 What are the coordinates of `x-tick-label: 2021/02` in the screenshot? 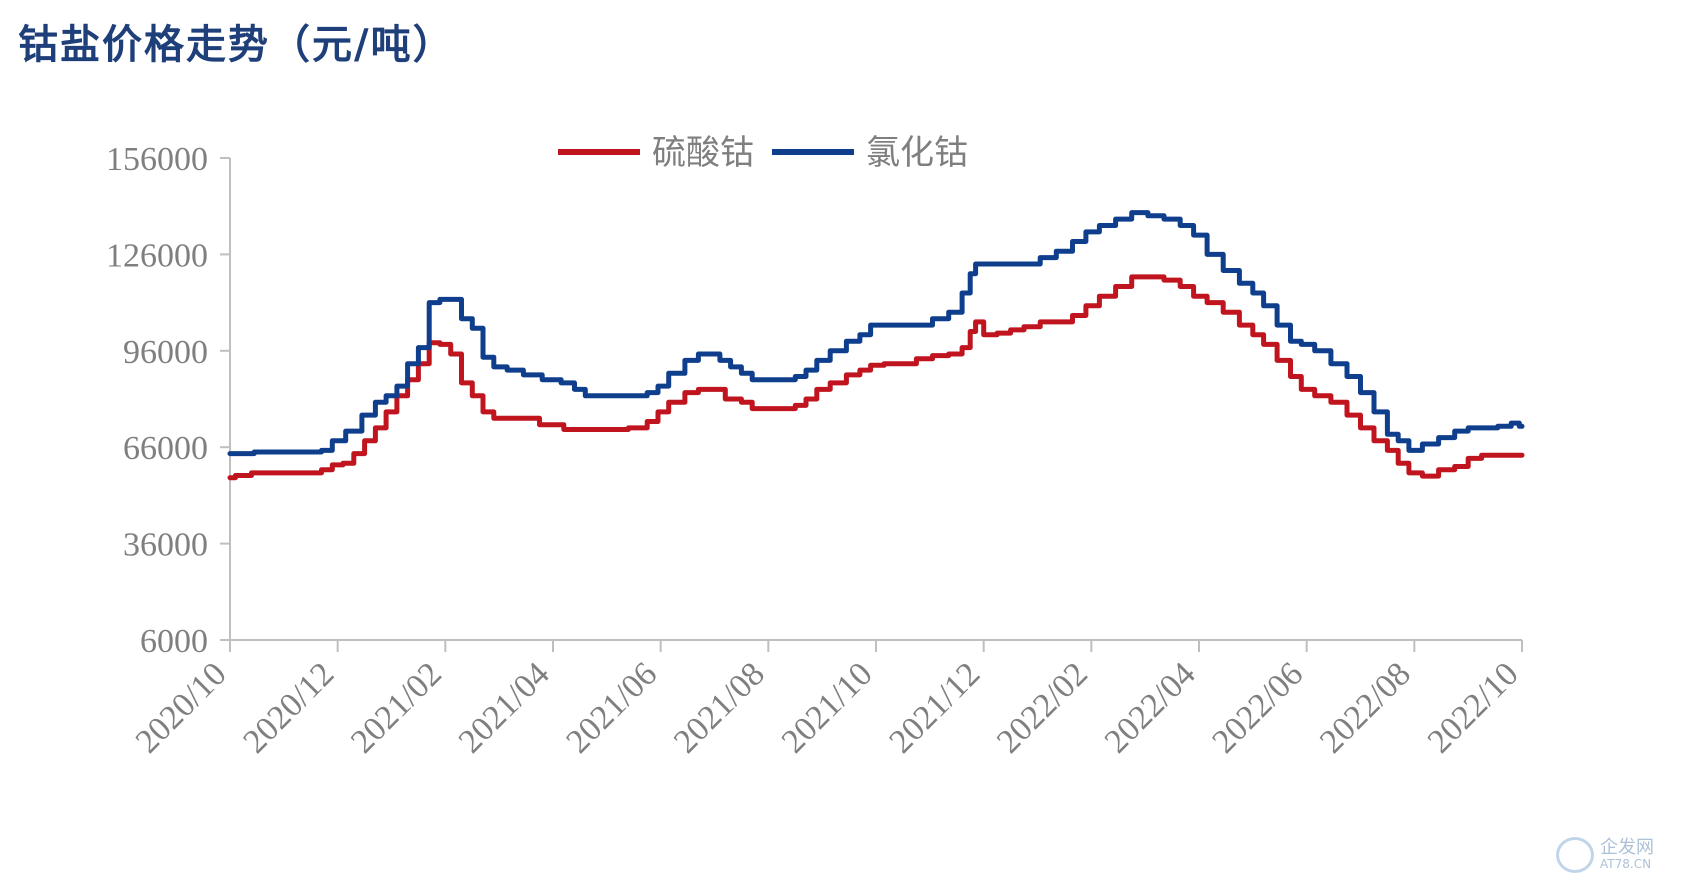 It's located at (396, 707).